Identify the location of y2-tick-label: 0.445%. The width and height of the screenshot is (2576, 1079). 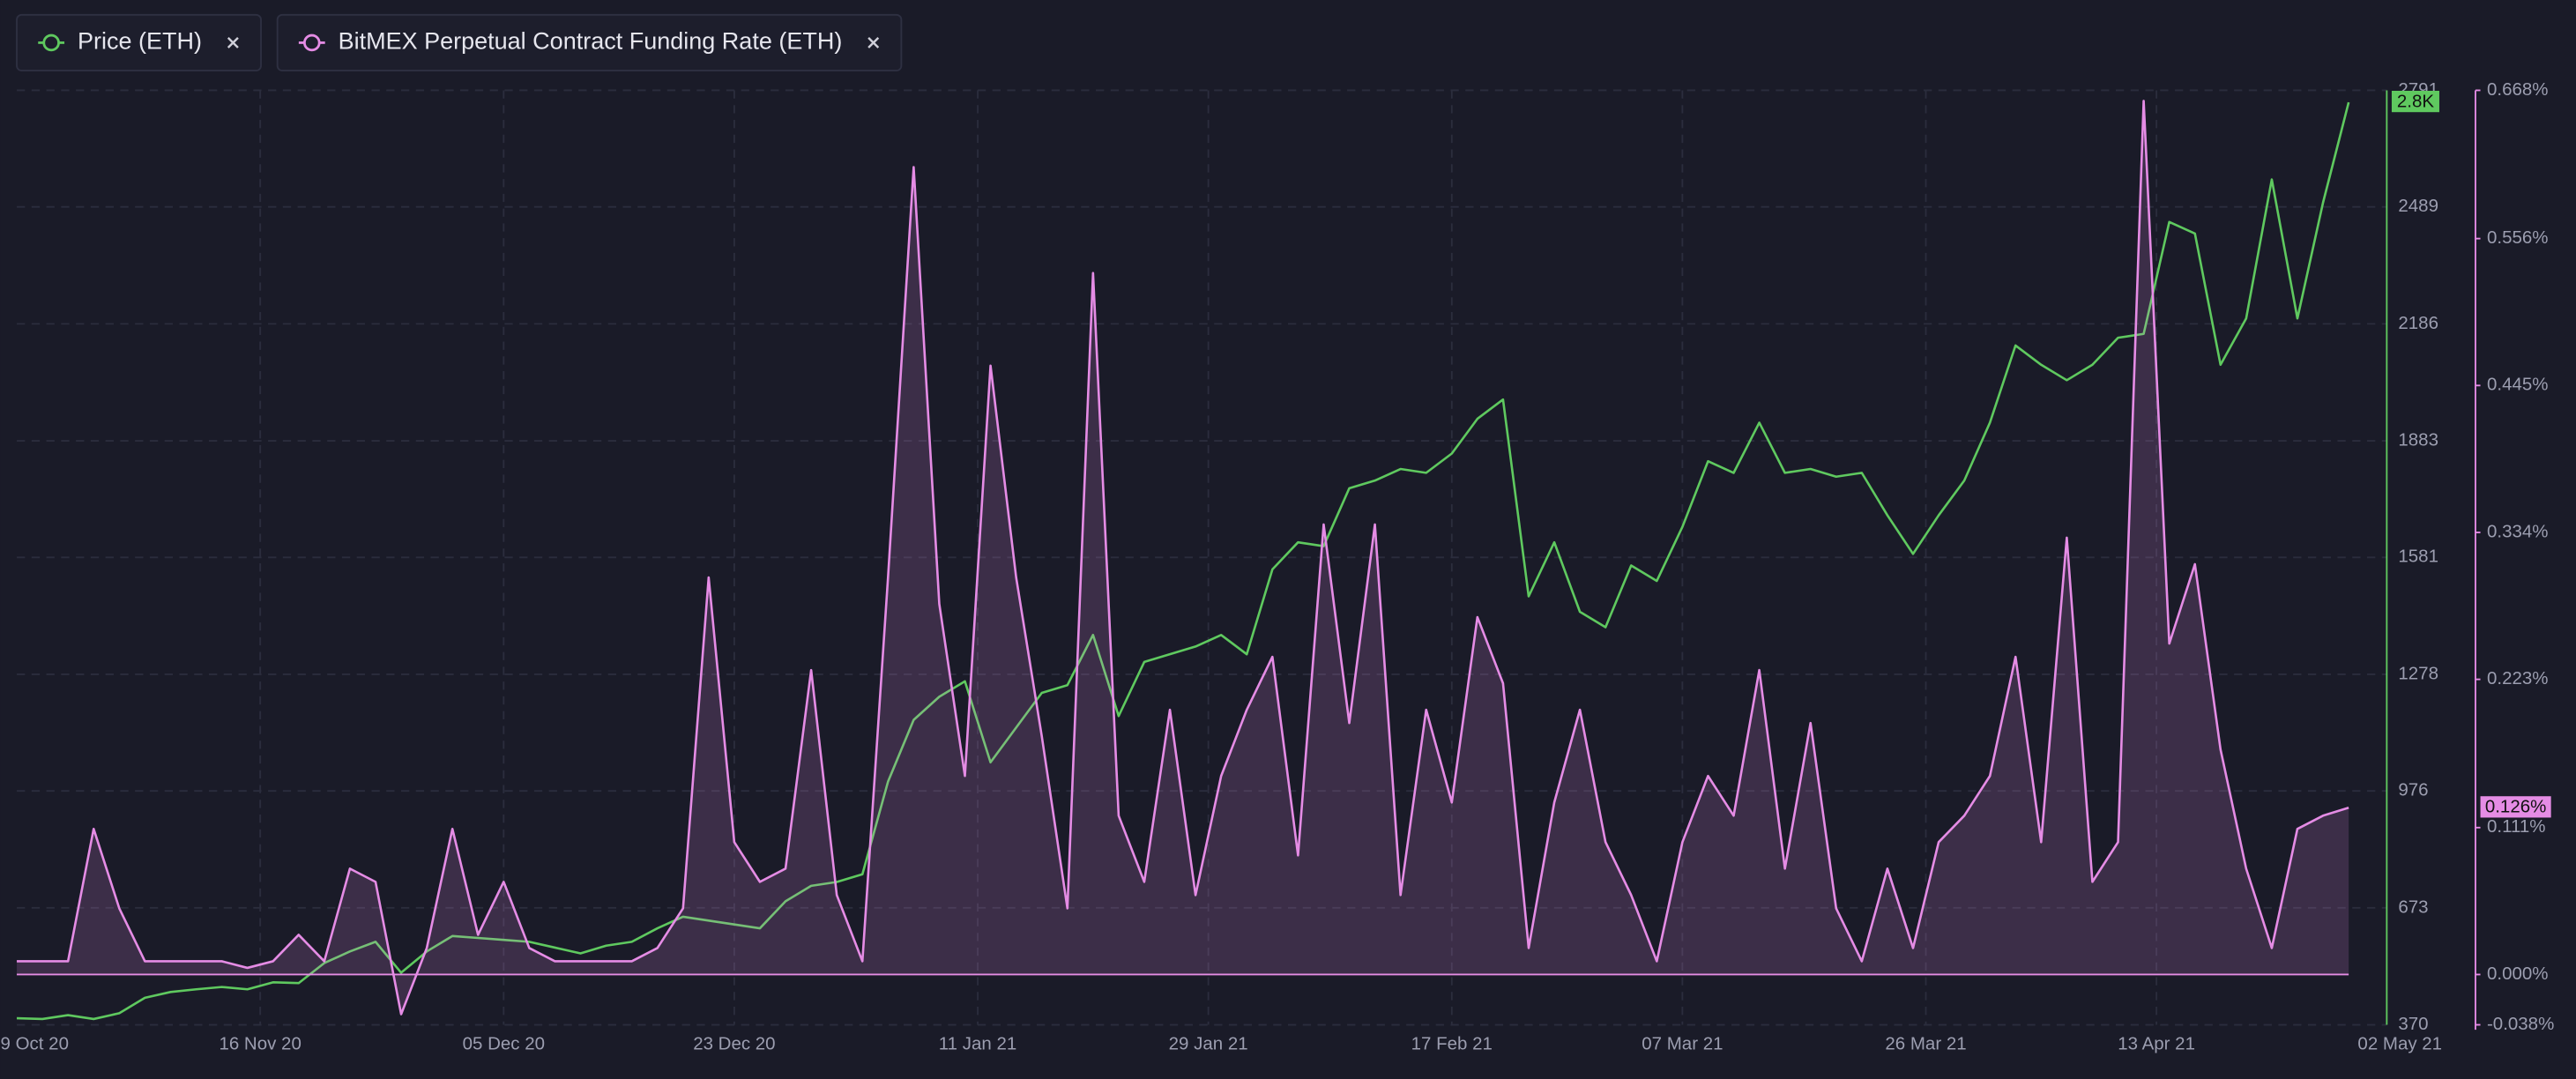
(2517, 385).